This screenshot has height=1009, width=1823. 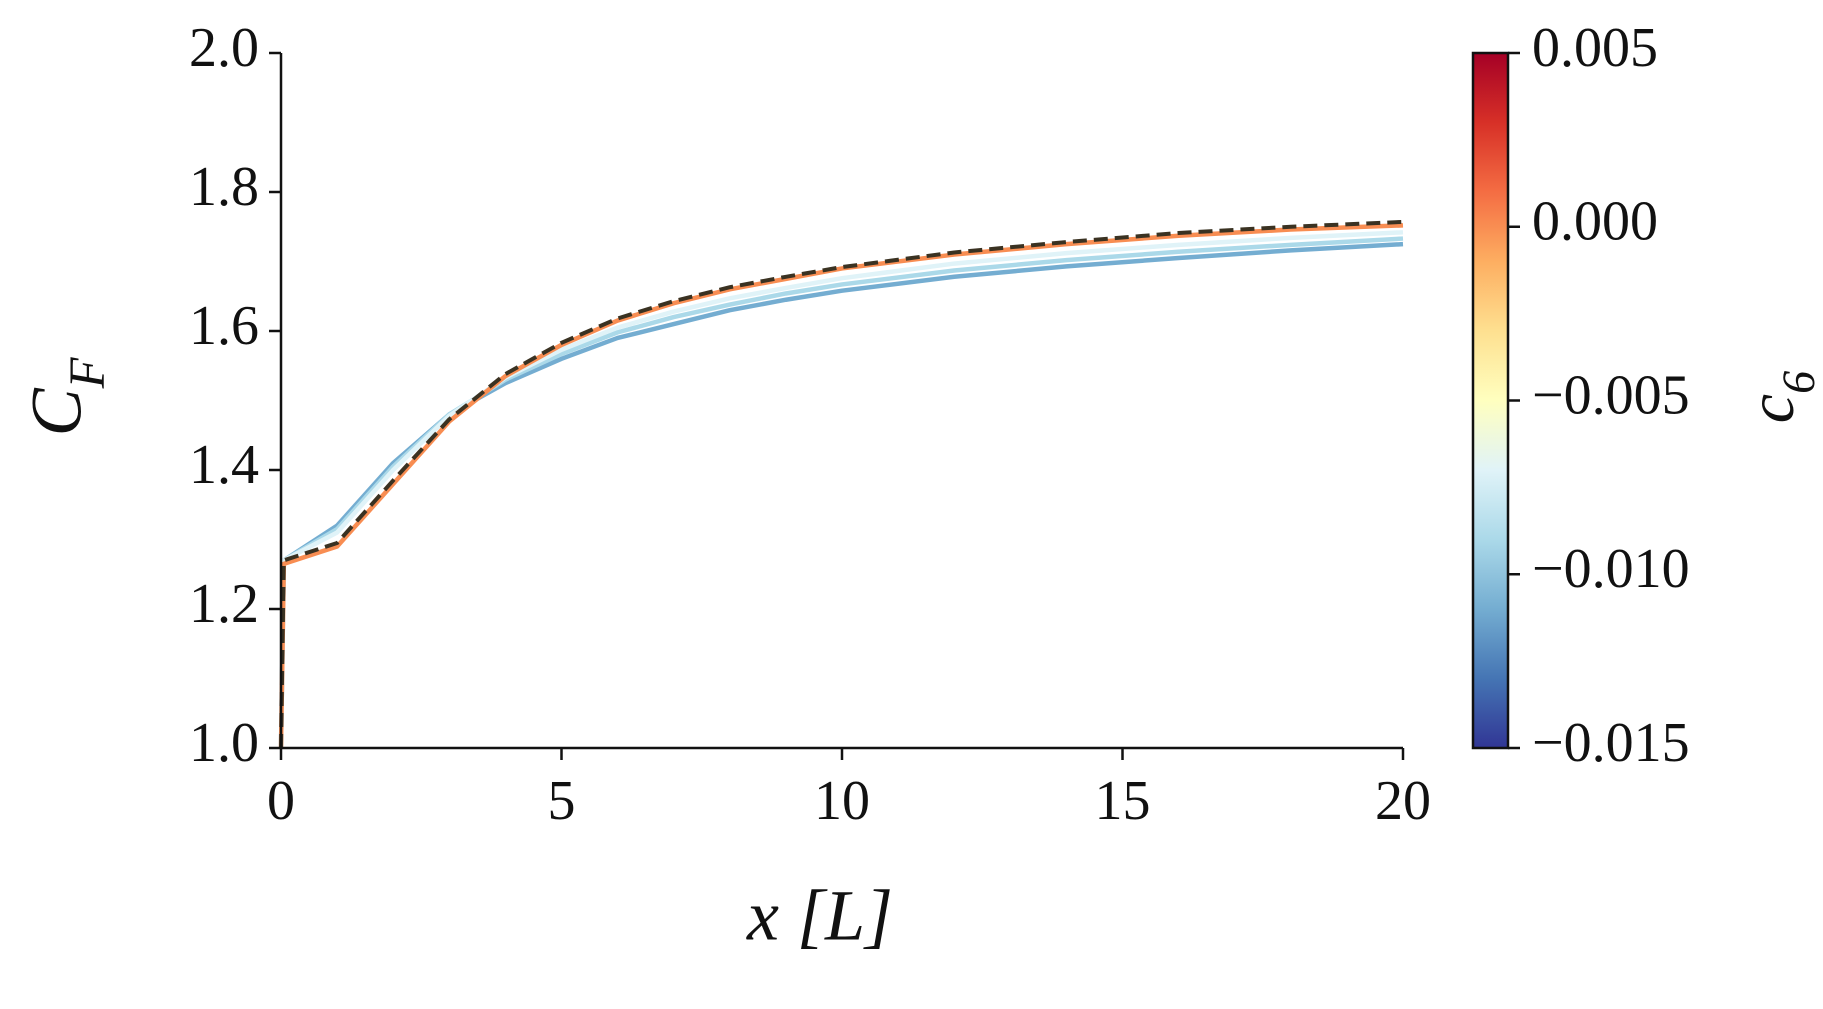 What do you see at coordinates (819, 916) in the screenshot?
I see `x-axis-title: x [L]` at bounding box center [819, 916].